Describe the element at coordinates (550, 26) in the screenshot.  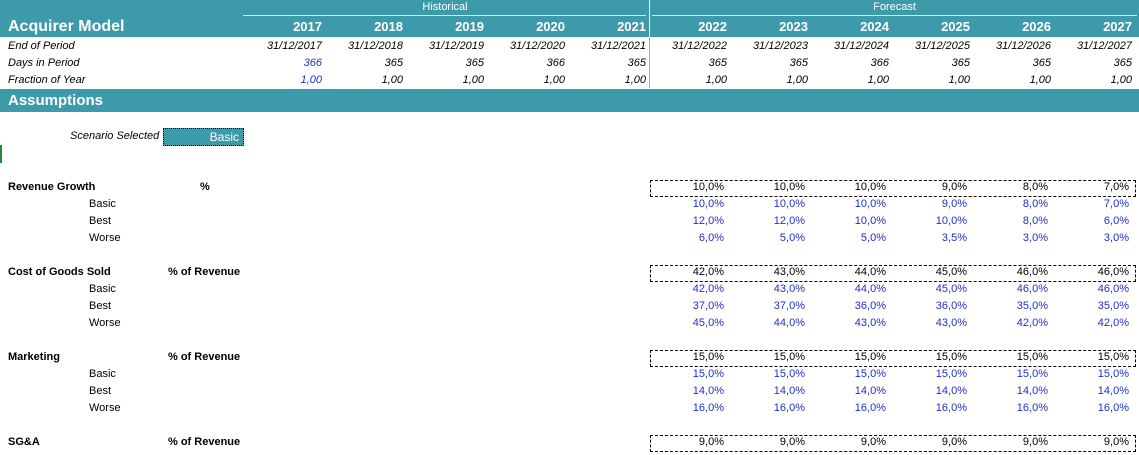
I see `year-header-2020: 2020` at that location.